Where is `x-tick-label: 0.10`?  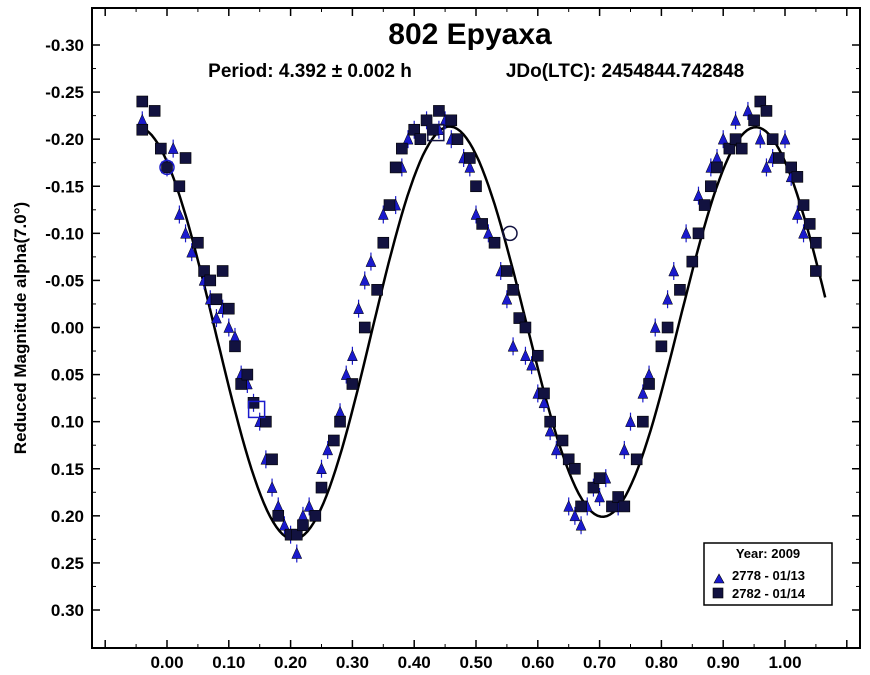 x-tick-label: 0.10 is located at coordinates (228, 662).